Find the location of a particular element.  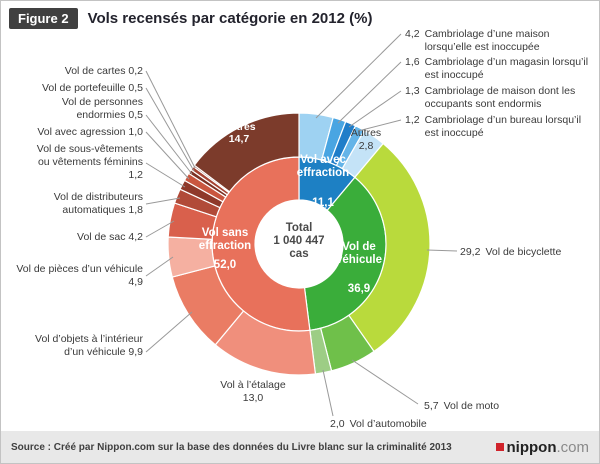

donut-hole is located at coordinates (299, 244).